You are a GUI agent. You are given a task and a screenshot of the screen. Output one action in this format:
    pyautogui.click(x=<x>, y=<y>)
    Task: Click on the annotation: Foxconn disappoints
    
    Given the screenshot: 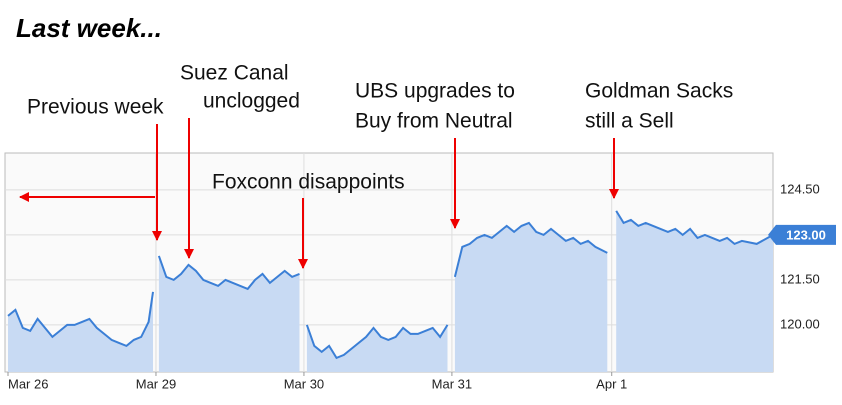 What is the action you would take?
    pyautogui.click(x=308, y=182)
    